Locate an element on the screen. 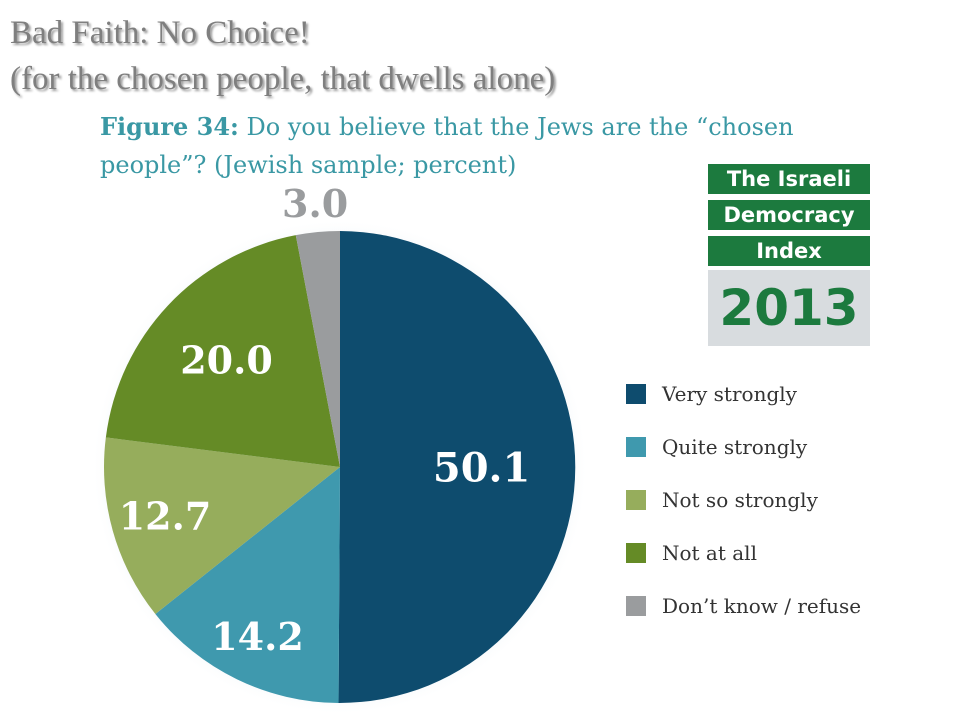  pie-value-label: 12.7 is located at coordinates (165, 515).